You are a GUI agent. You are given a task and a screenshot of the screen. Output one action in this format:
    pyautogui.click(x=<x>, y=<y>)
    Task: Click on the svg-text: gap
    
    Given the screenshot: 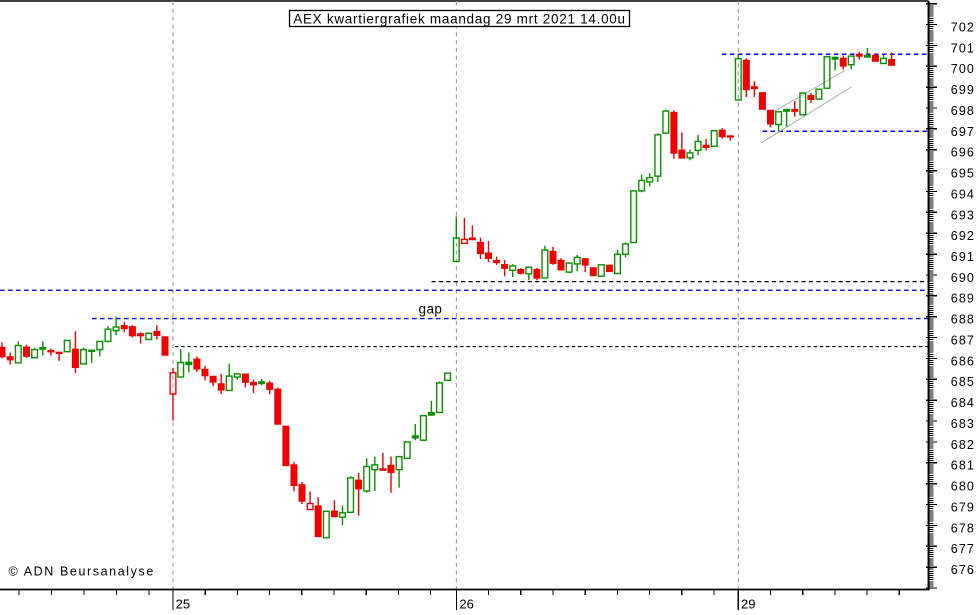 What is the action you would take?
    pyautogui.click(x=431, y=308)
    